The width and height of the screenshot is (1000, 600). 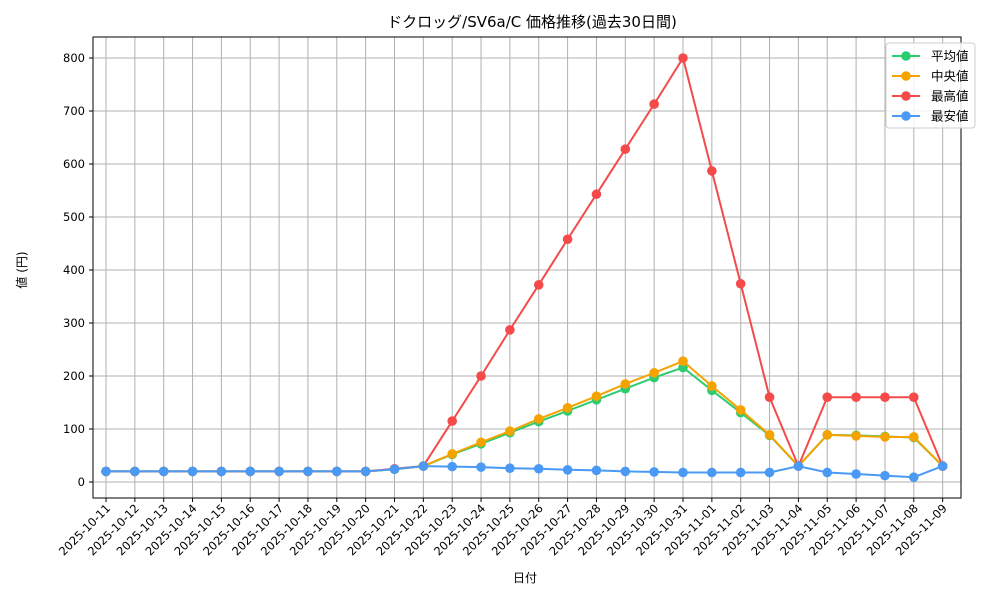 What do you see at coordinates (930, 76) in the screenshot?
I see `legend-item: 中央値` at bounding box center [930, 76].